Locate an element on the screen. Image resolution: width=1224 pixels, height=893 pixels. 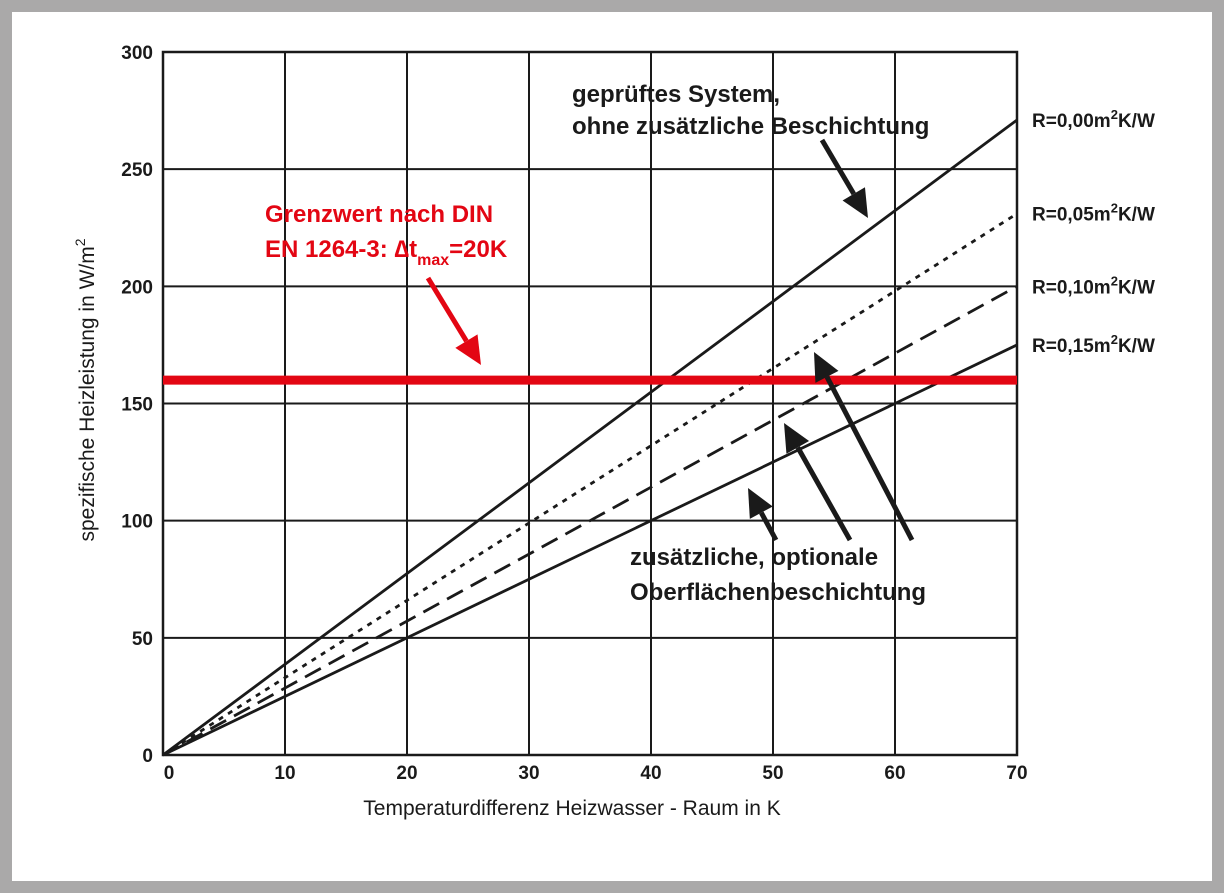
y-tick-label-5: 250 is located at coordinates (137, 170).